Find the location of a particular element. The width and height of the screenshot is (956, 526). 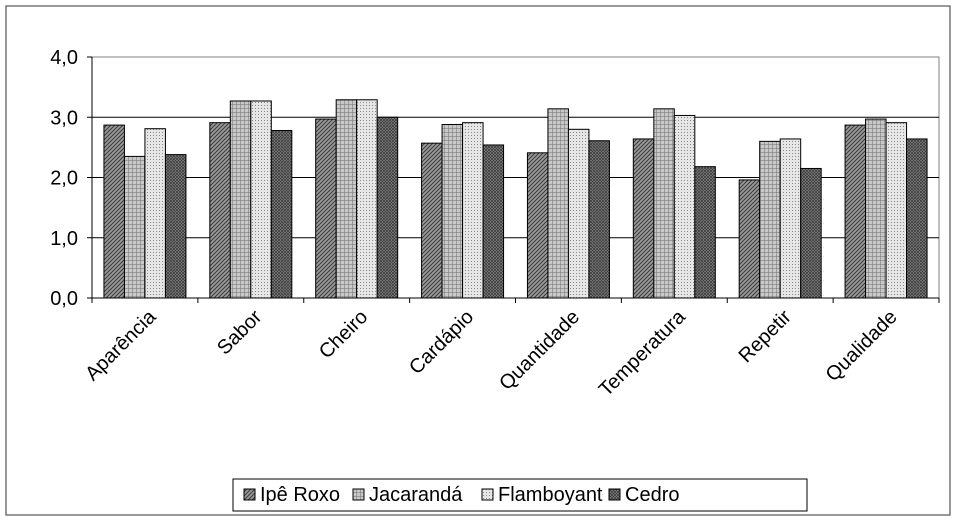

bar-jacarand--4 is located at coordinates (558, 203).